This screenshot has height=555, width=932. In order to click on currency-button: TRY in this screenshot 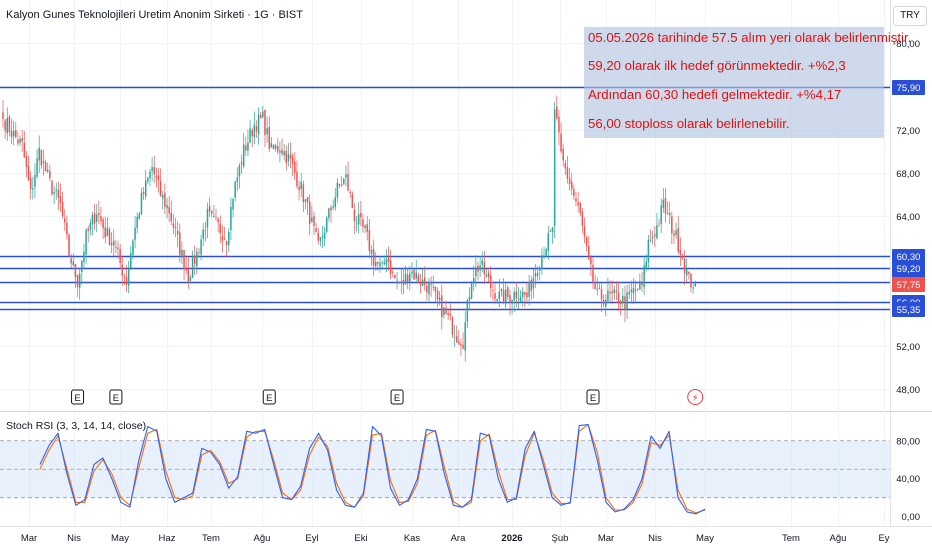, I will do `click(910, 16)`.